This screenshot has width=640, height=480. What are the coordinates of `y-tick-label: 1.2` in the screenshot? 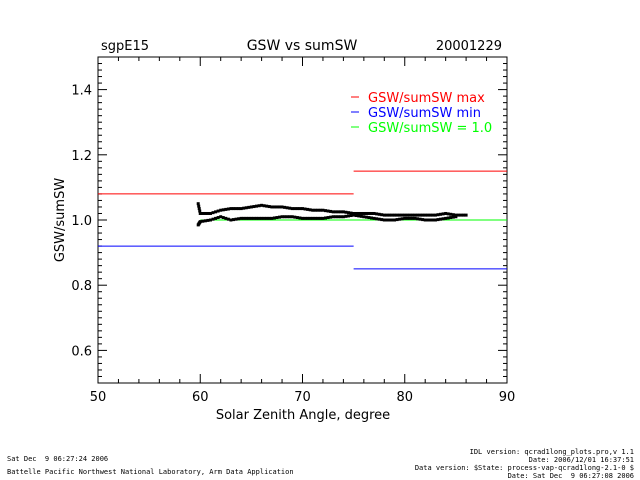 It's located at (81, 156).